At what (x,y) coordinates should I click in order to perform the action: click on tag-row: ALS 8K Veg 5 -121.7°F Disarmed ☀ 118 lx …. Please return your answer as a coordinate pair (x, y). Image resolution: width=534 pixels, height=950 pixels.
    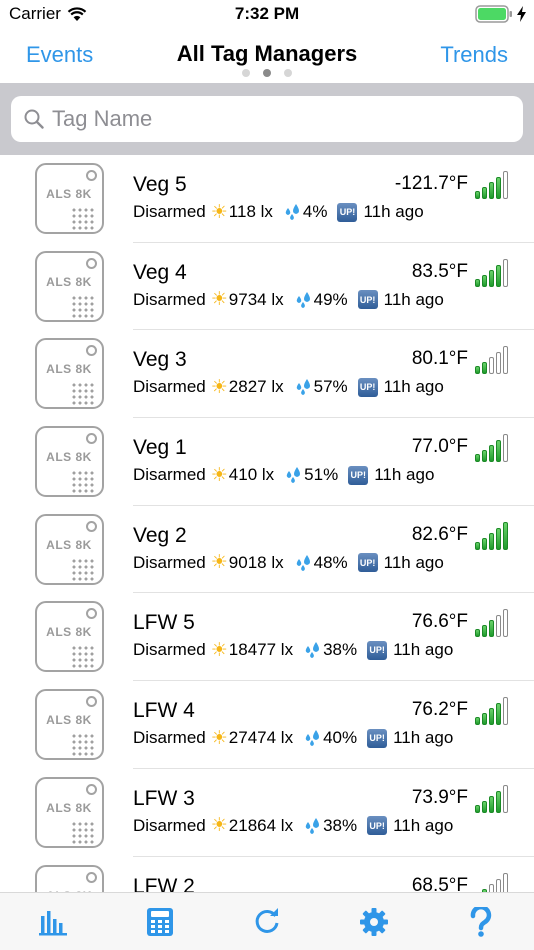
    Looking at the image, I should click on (267, 199).